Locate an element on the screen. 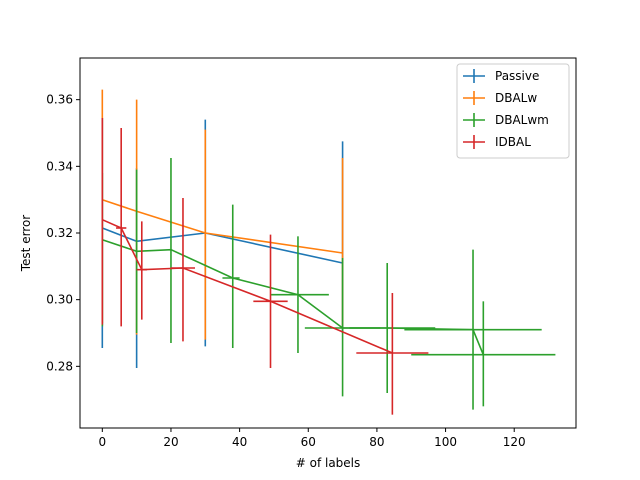 The image size is (640, 480). legend-label: Passive is located at coordinates (517, 76).